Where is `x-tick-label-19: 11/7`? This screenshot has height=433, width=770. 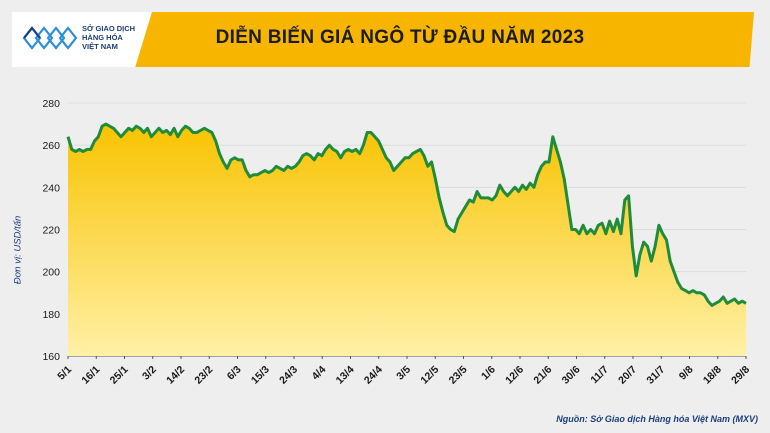 x-tick-label-19: 11/7 is located at coordinates (599, 375).